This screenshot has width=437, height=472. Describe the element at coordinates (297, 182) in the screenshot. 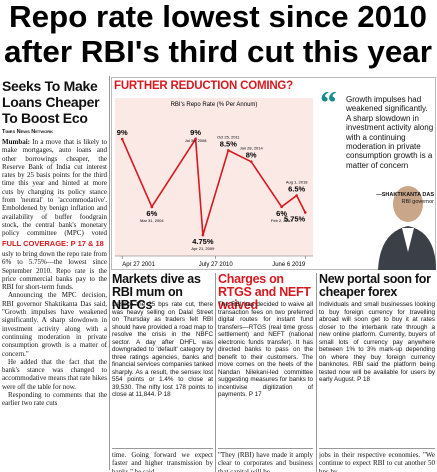

I see `point-date: Aug 1, 2018` at that location.